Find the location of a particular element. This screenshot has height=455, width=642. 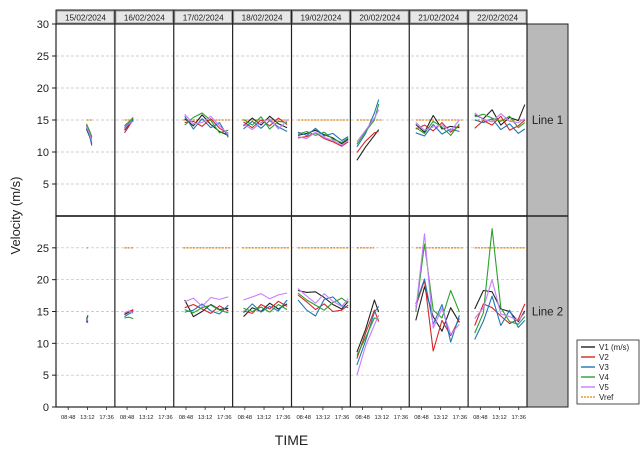

y-tick-label: 25 is located at coordinates (43, 57).